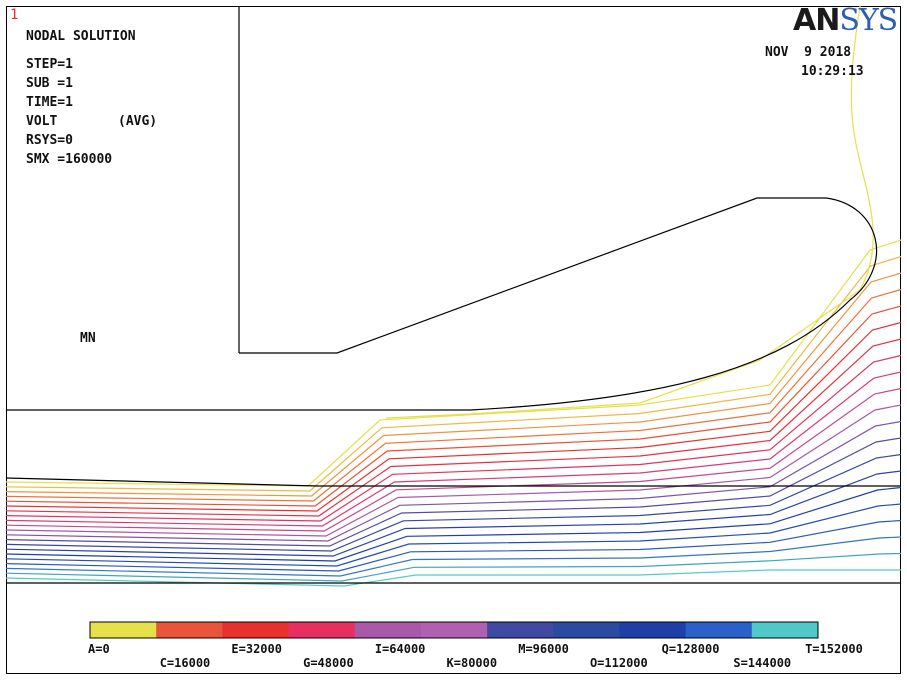 The image size is (907, 680). What do you see at coordinates (99, 649) in the screenshot?
I see `legend-label: A=0` at bounding box center [99, 649].